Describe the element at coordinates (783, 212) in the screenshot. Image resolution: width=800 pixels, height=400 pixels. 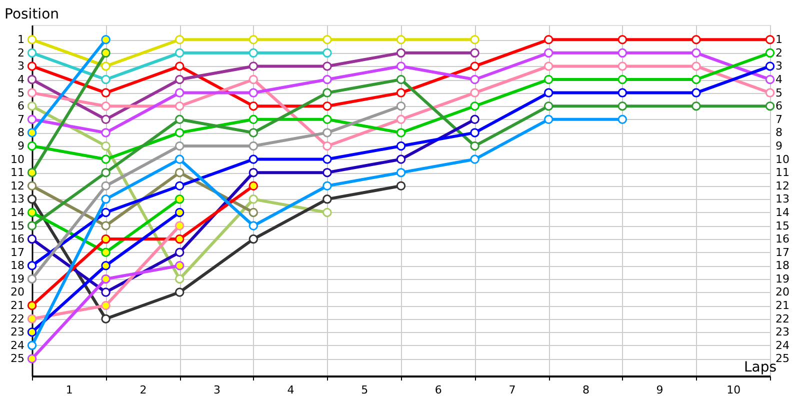
I see `y2-tick-label: 14` at that location.